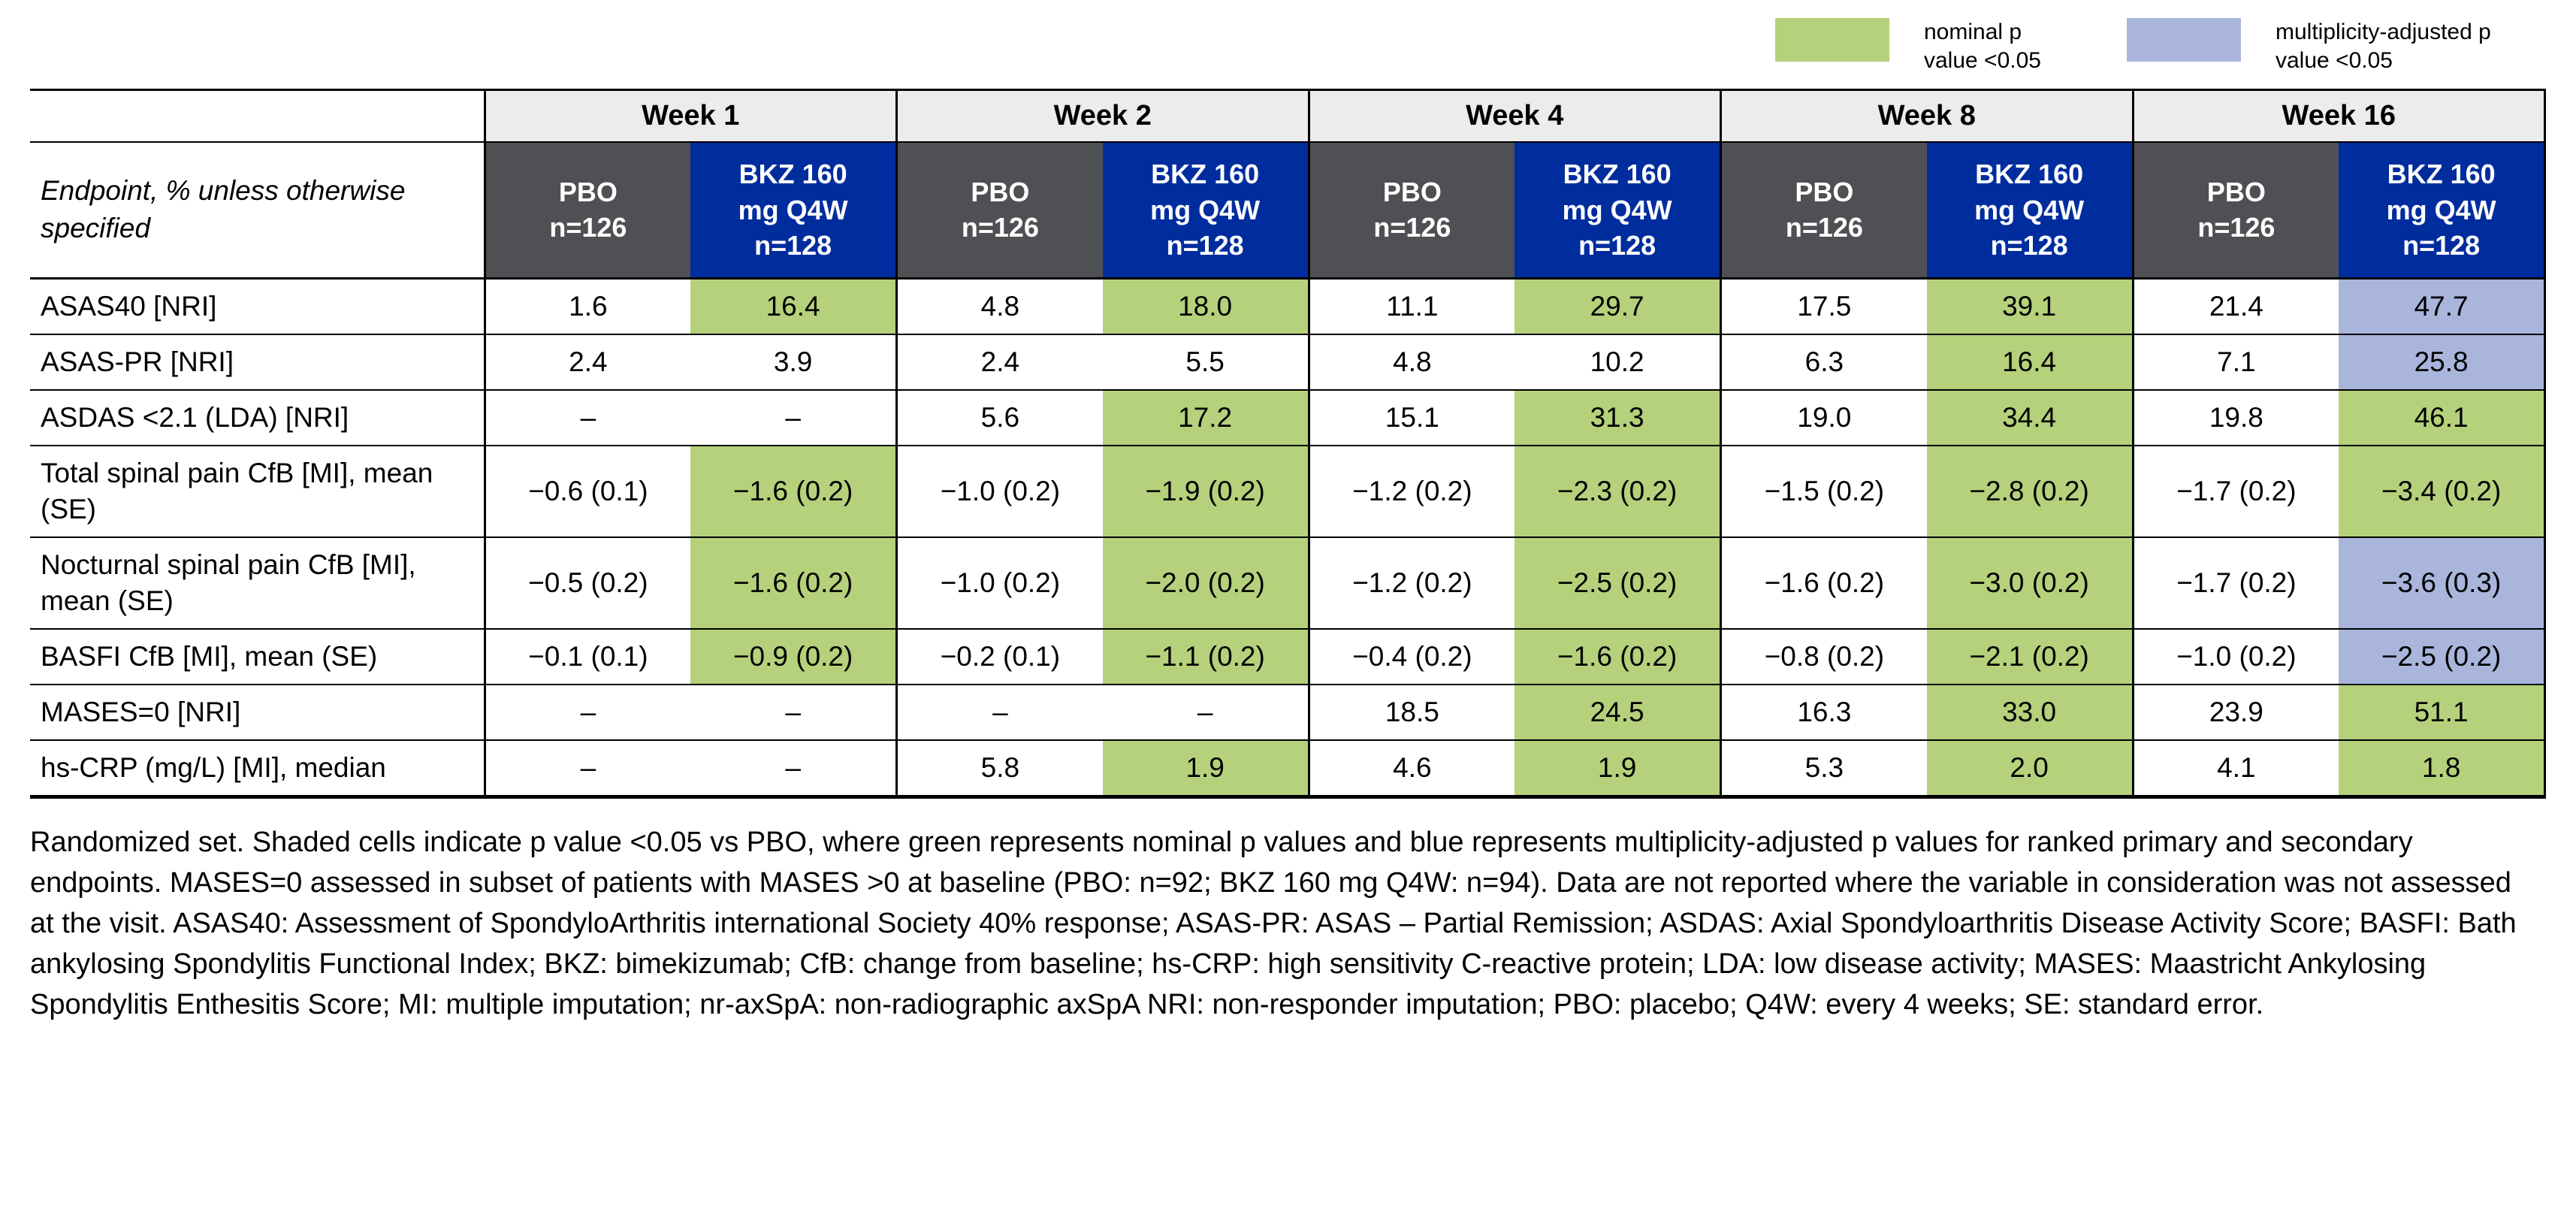 The width and height of the screenshot is (2576, 1221). What do you see at coordinates (257, 307) in the screenshot?
I see `endpoint-label: ASAS40 [NRI]` at bounding box center [257, 307].